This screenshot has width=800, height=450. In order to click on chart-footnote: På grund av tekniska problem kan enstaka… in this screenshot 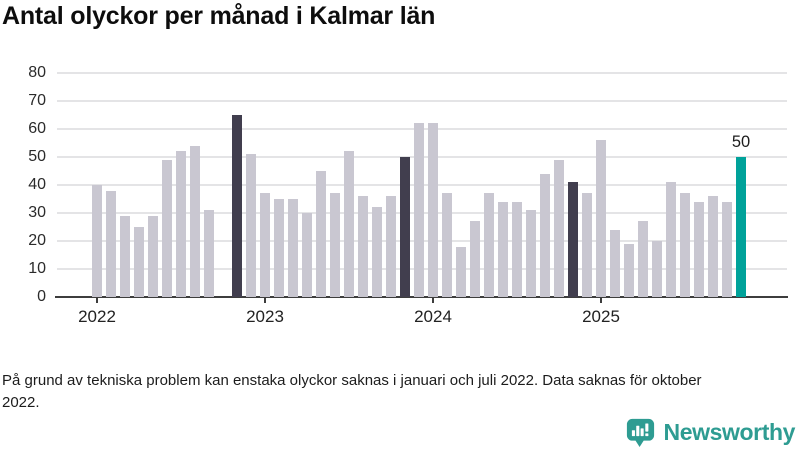, I will do `click(352, 392)`.